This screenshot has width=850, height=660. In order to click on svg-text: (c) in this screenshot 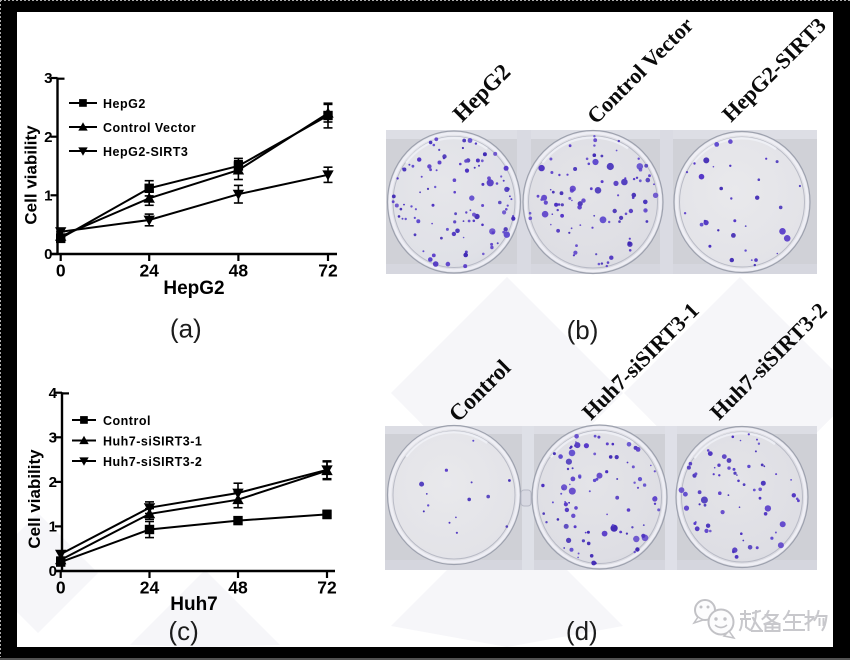, I will do `click(183, 631)`.